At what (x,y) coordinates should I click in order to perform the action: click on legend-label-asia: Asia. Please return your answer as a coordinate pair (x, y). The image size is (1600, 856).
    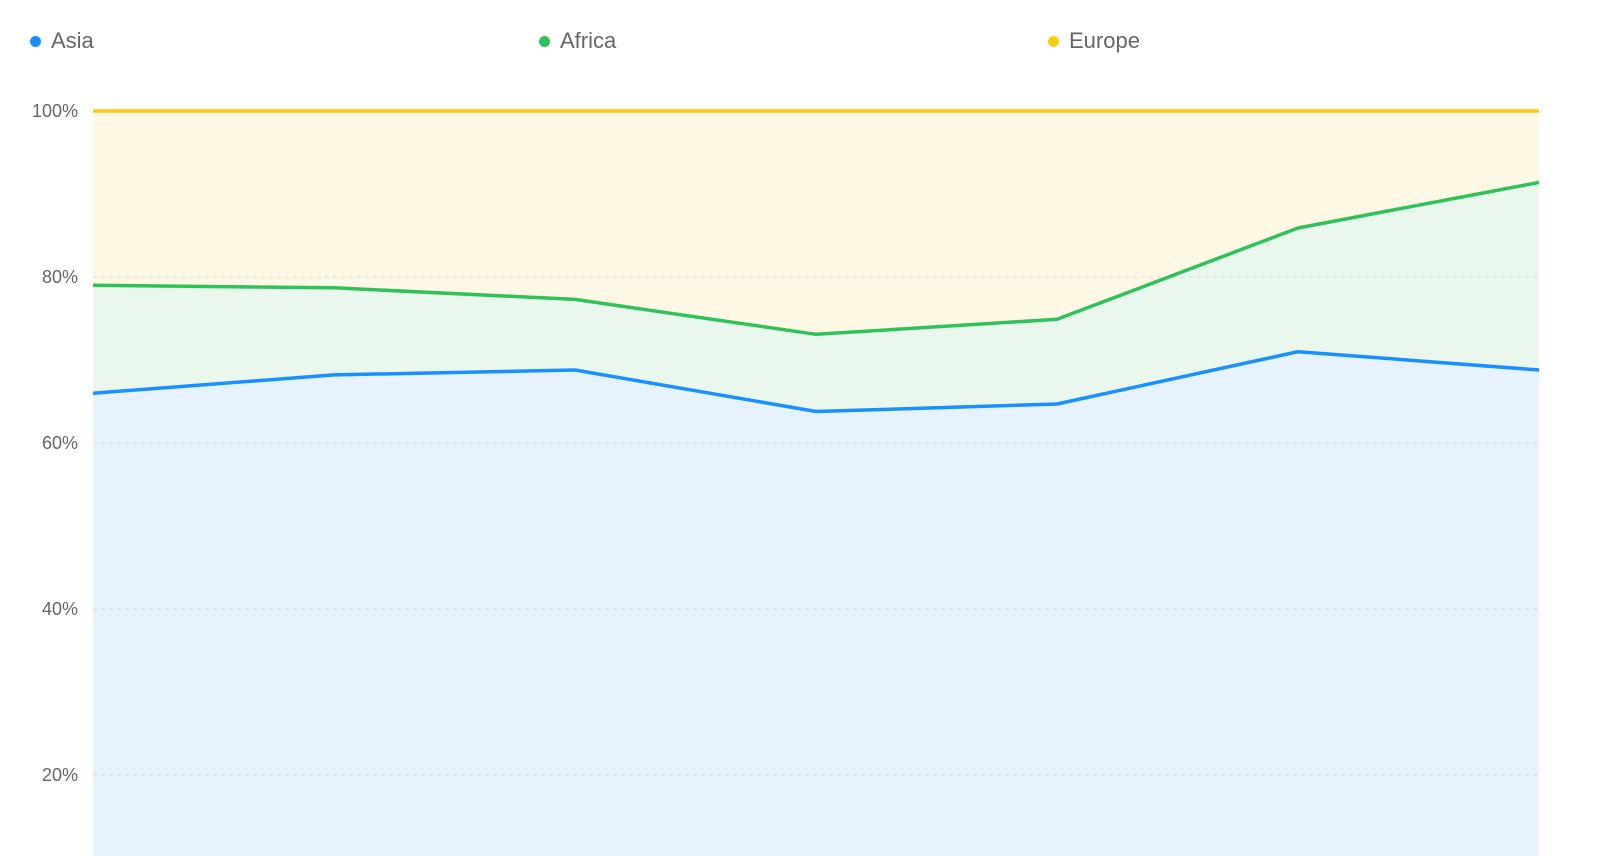
    Looking at the image, I should click on (72, 40).